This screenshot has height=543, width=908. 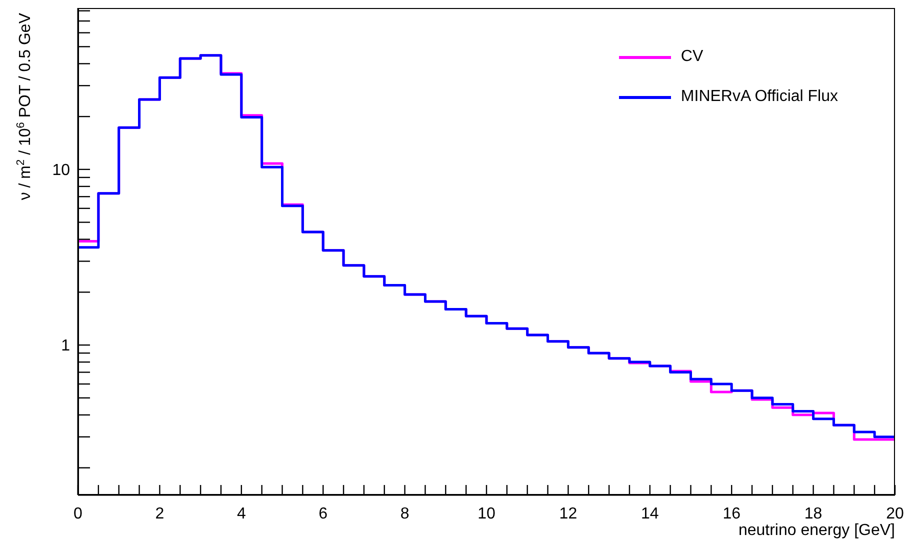 I want to click on x-tick-label: 16, so click(x=731, y=513).